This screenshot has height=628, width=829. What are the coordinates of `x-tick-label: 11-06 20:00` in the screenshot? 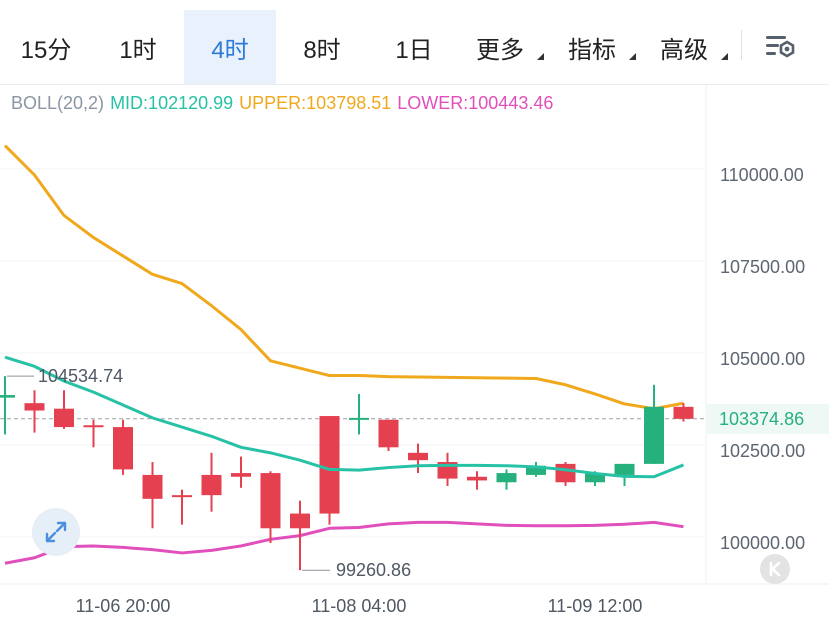 It's located at (123, 606).